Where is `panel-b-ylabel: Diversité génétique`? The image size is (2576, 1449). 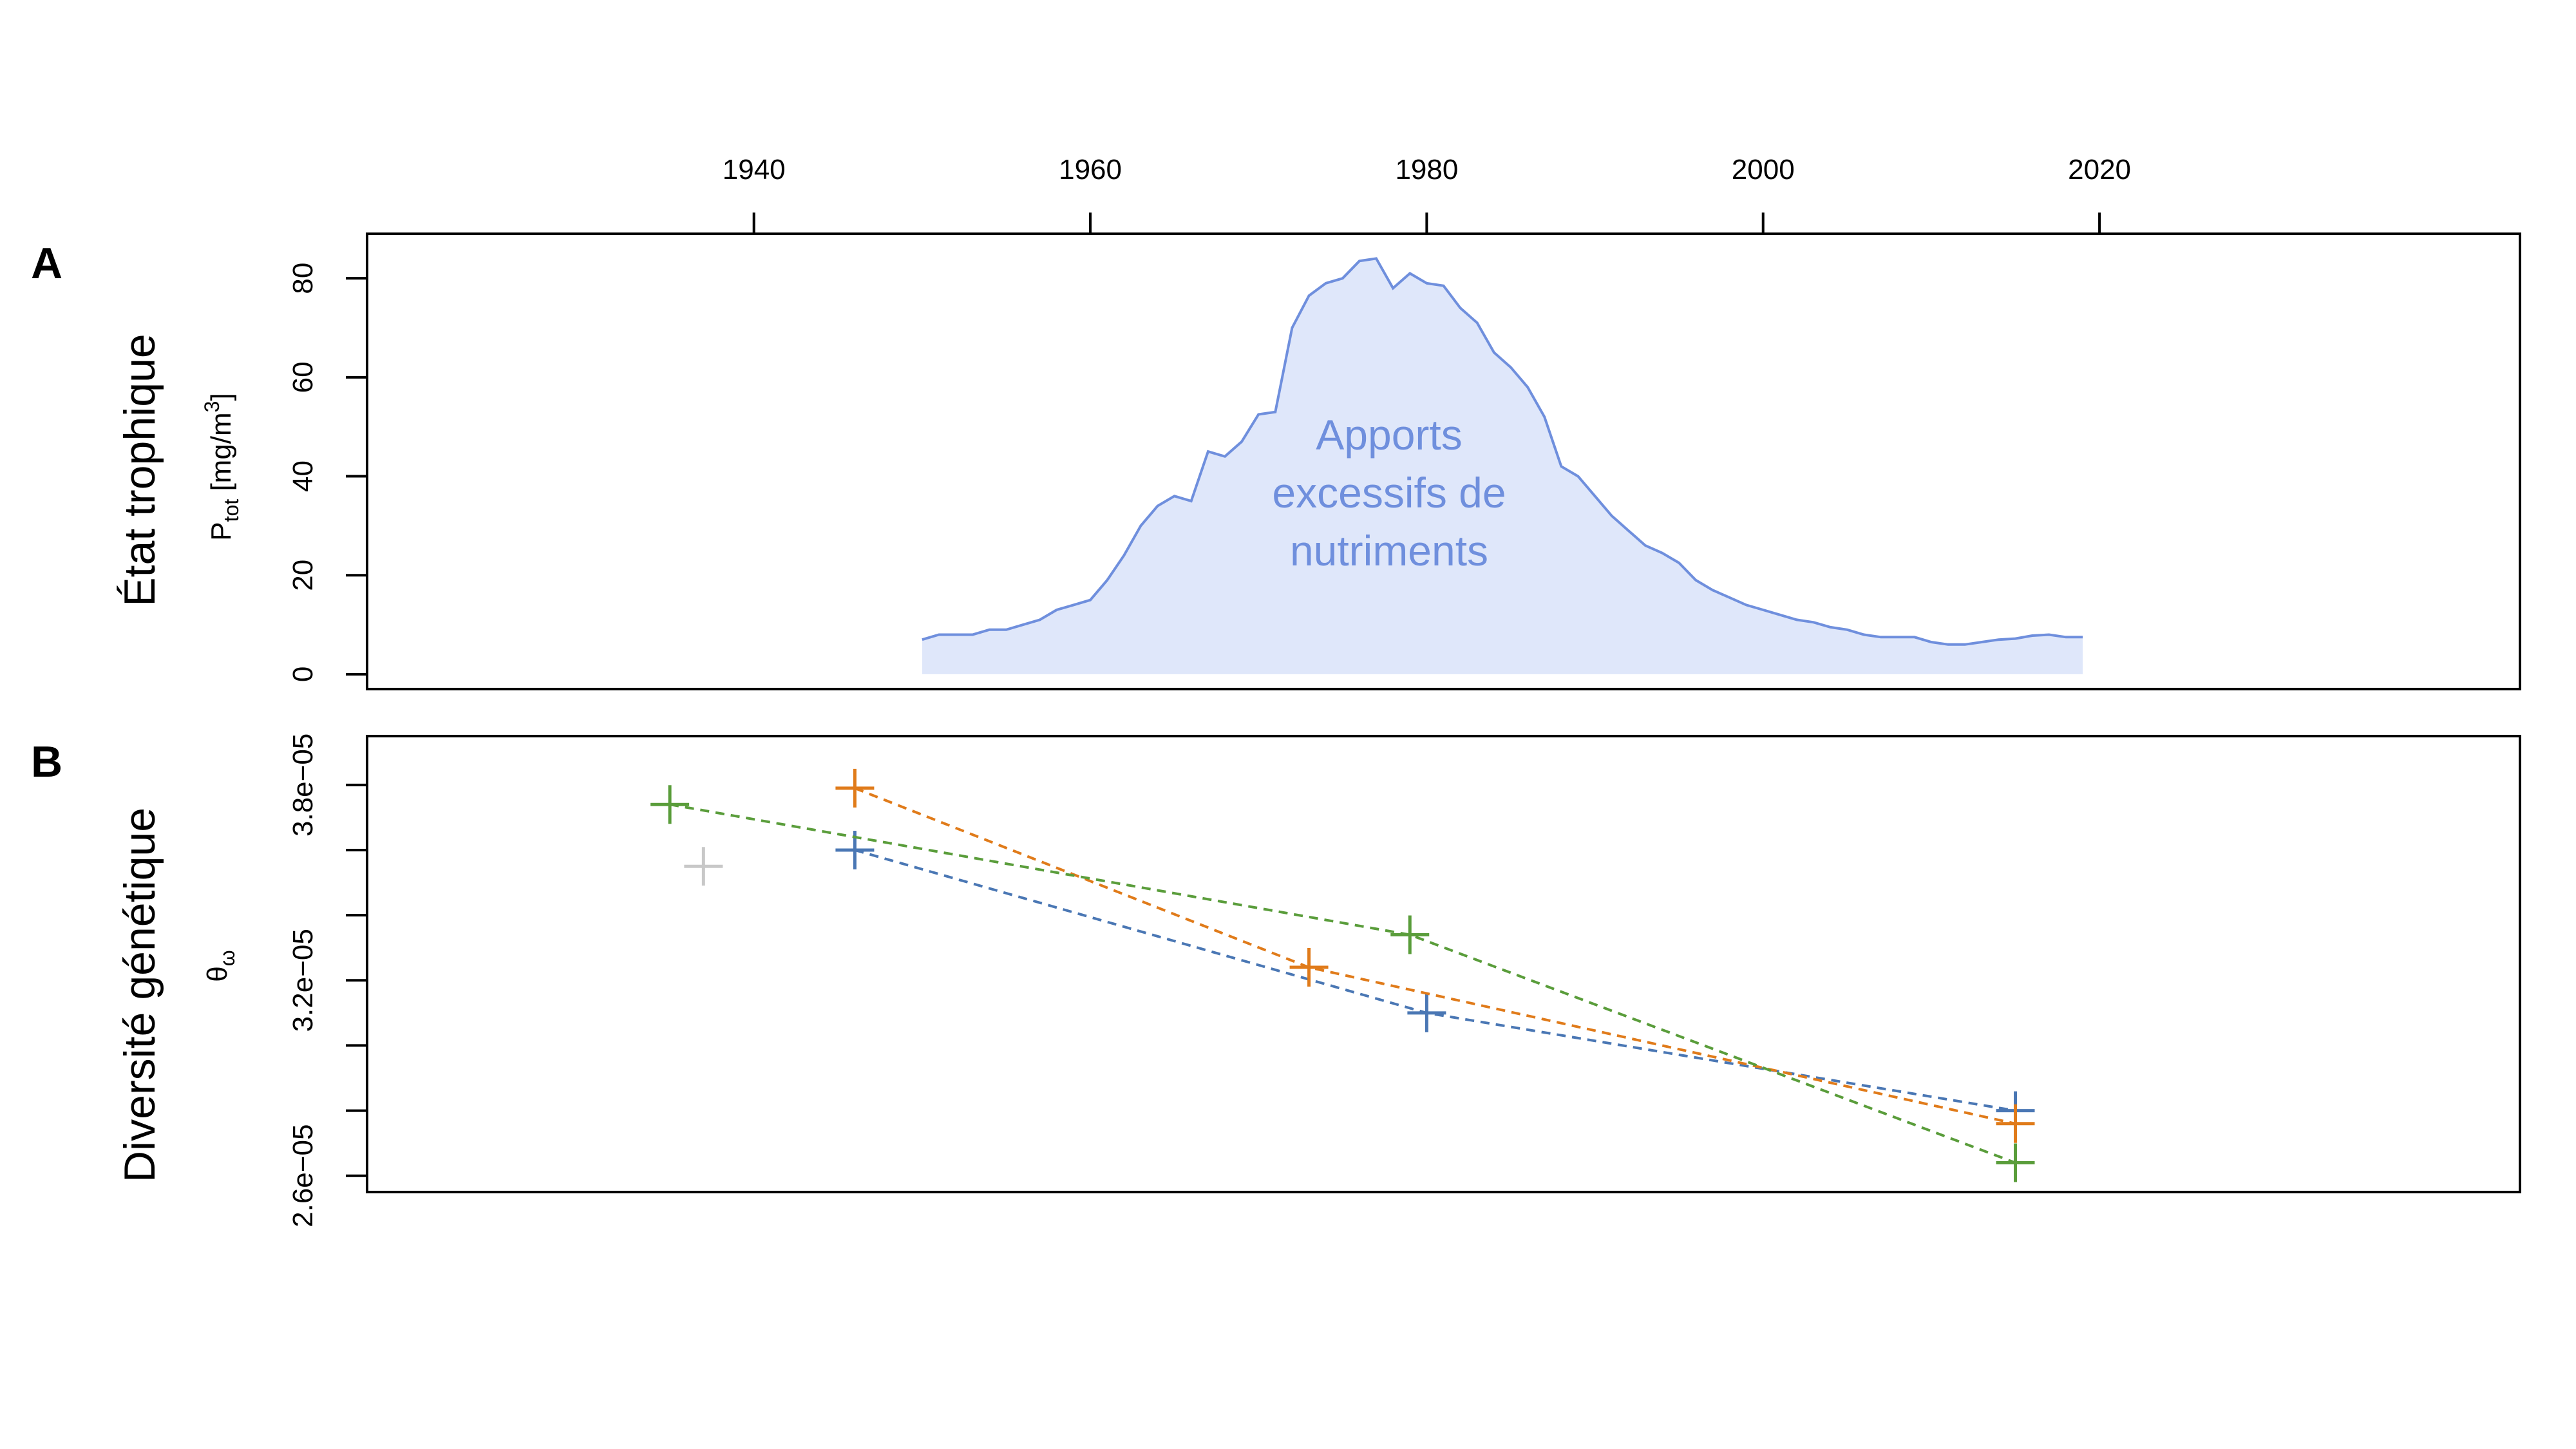 panel-b-ylabel: Diversité génétique is located at coordinates (139, 995).